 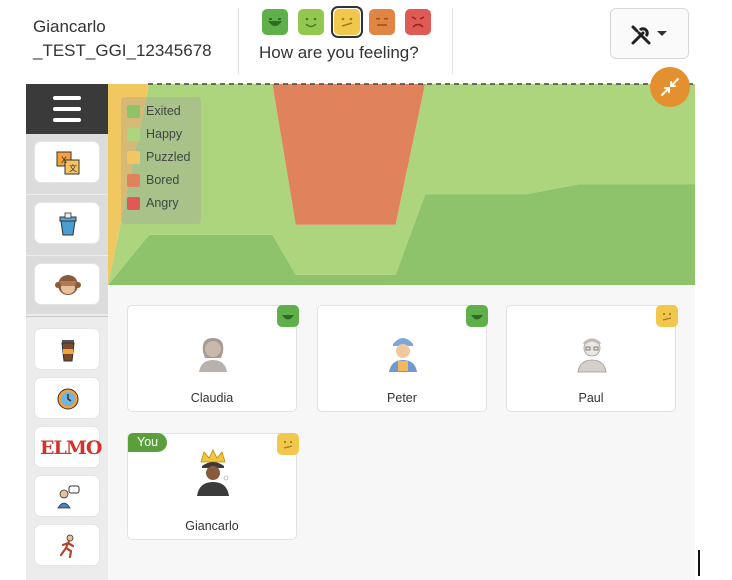 I want to click on bin-icon, so click(x=68, y=224).